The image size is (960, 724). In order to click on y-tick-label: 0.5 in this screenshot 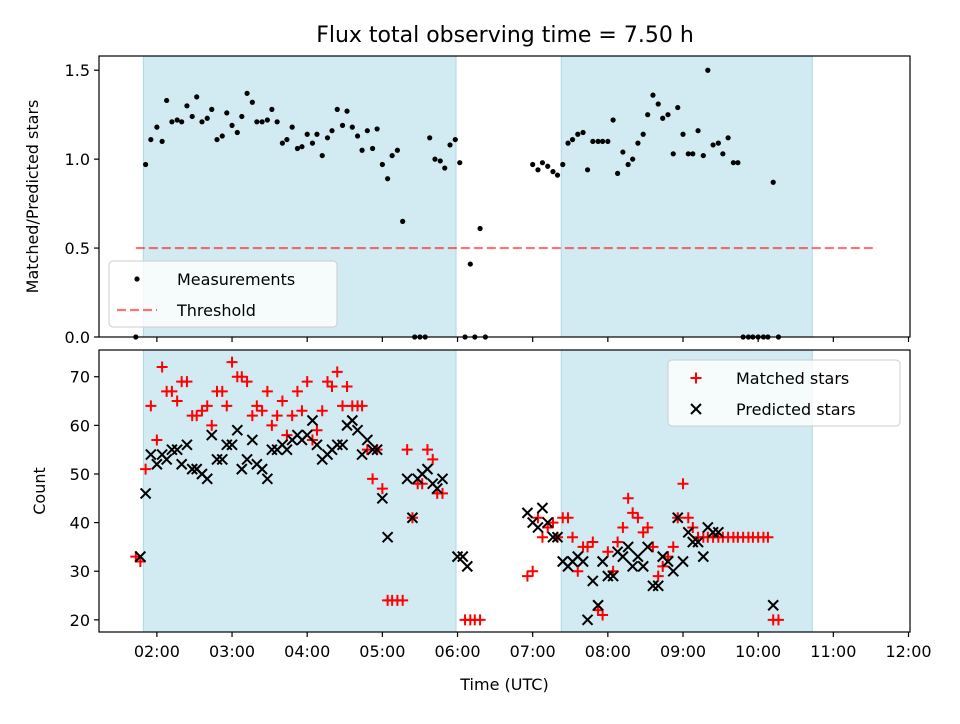, I will do `click(77, 248)`.